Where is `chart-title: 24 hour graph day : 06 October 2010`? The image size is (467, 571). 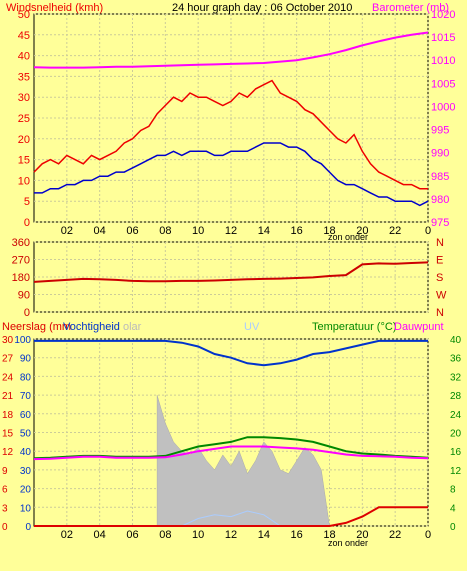
chart-title: 24 hour graph day : 06 October 2010 is located at coordinates (262, 8).